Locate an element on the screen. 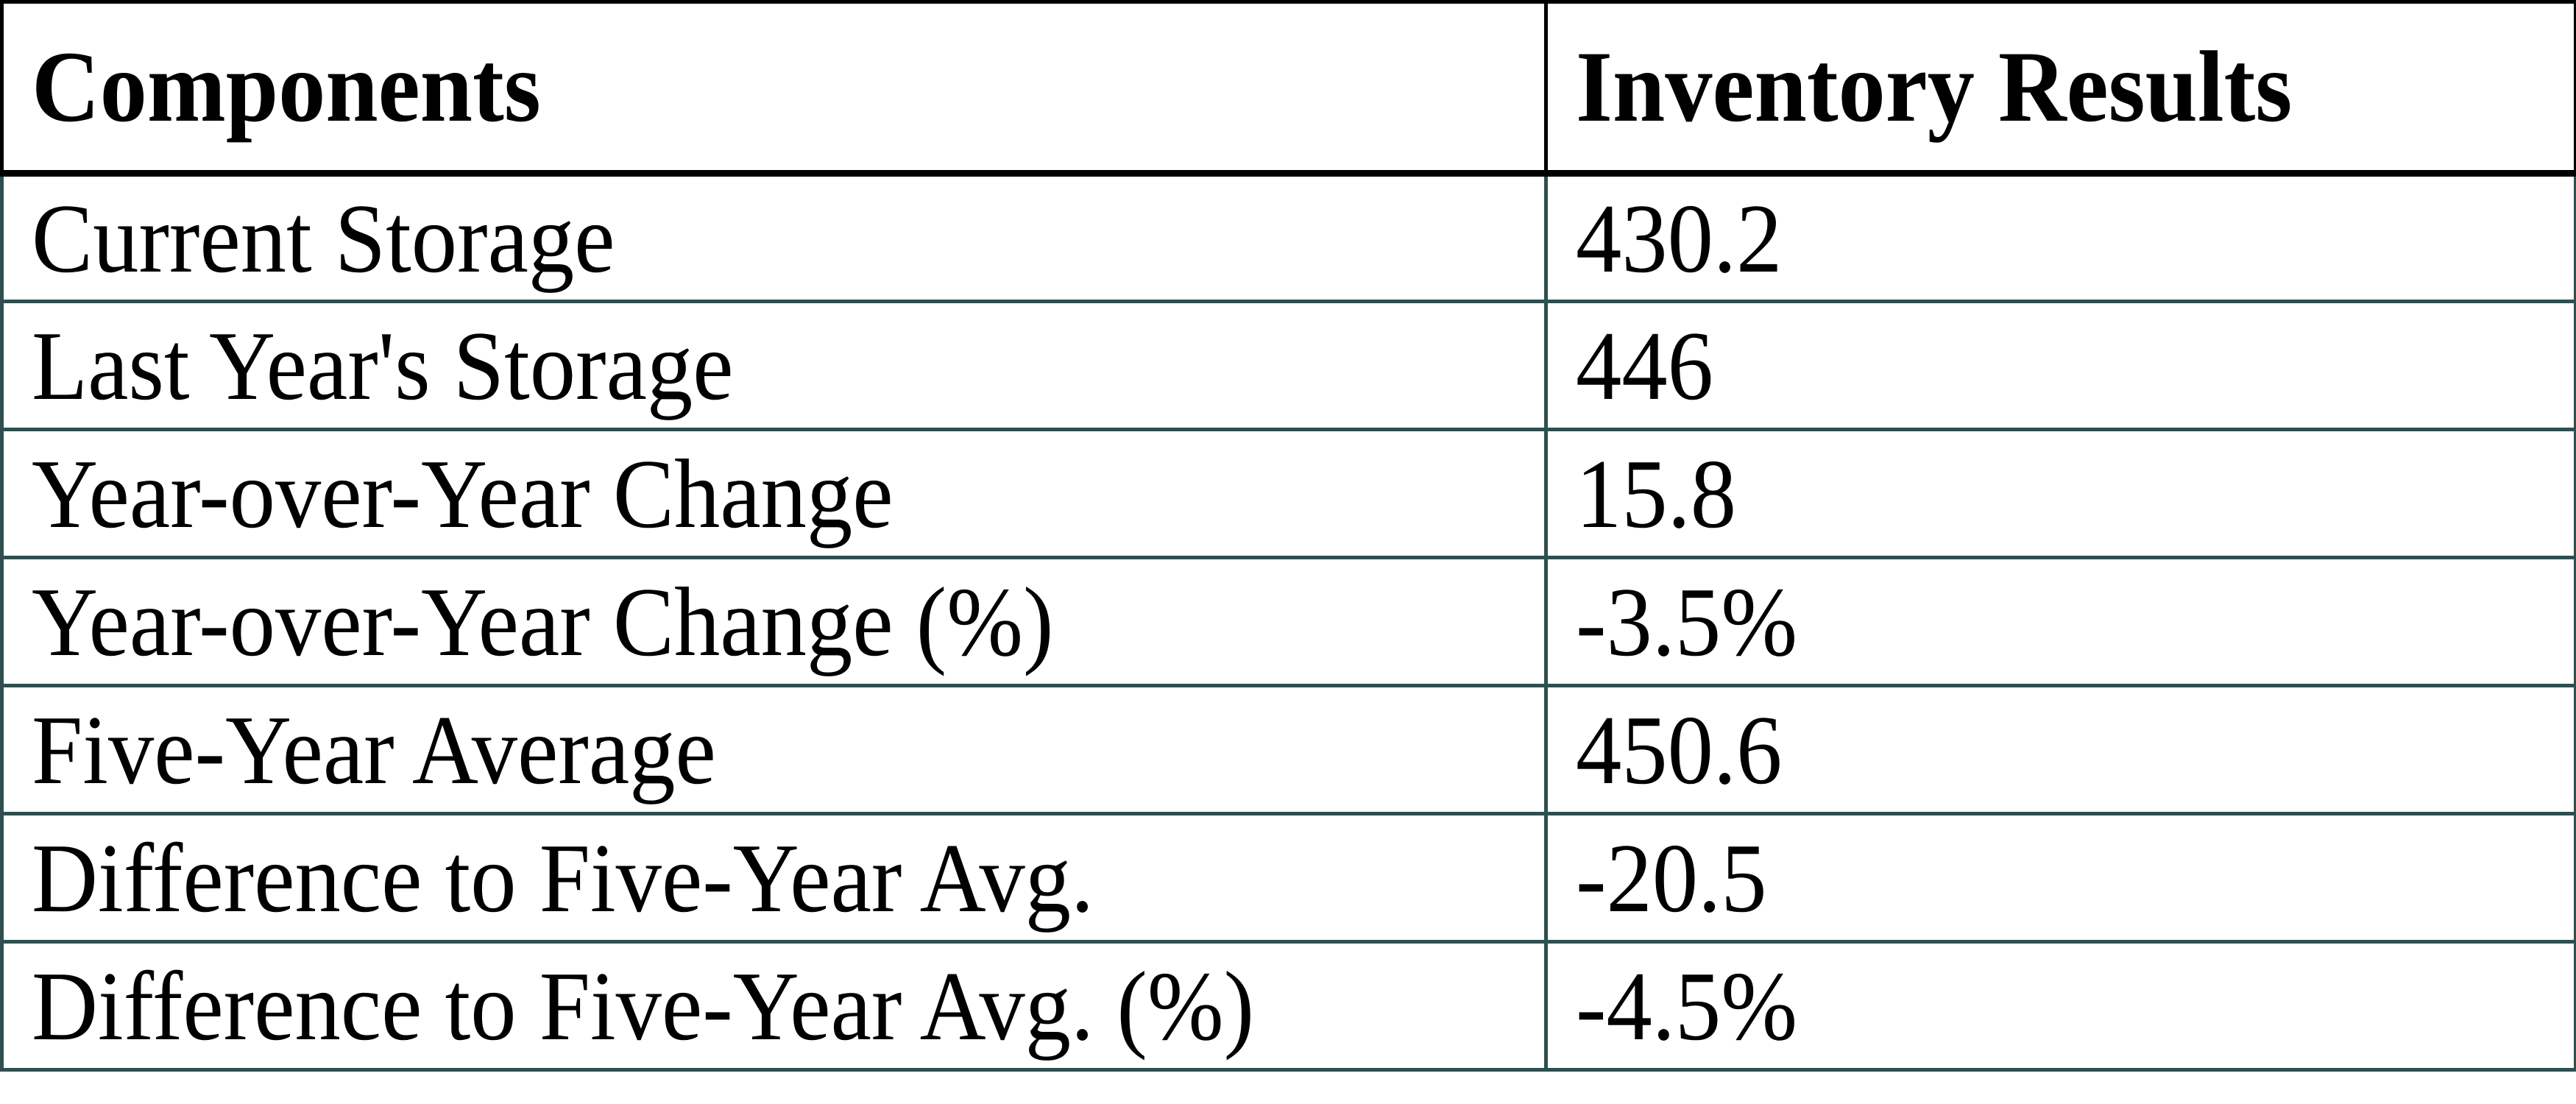  component-label-cell: Difference to Five-Year Avg. is located at coordinates (774, 878).